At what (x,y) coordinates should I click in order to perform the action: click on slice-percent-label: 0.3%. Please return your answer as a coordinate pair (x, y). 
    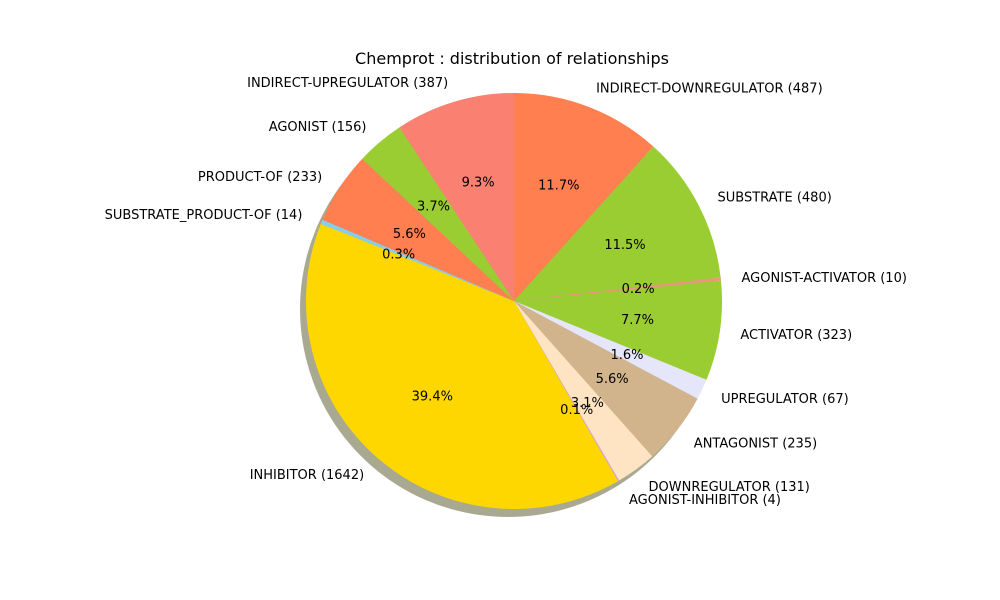
    Looking at the image, I should click on (398, 255).